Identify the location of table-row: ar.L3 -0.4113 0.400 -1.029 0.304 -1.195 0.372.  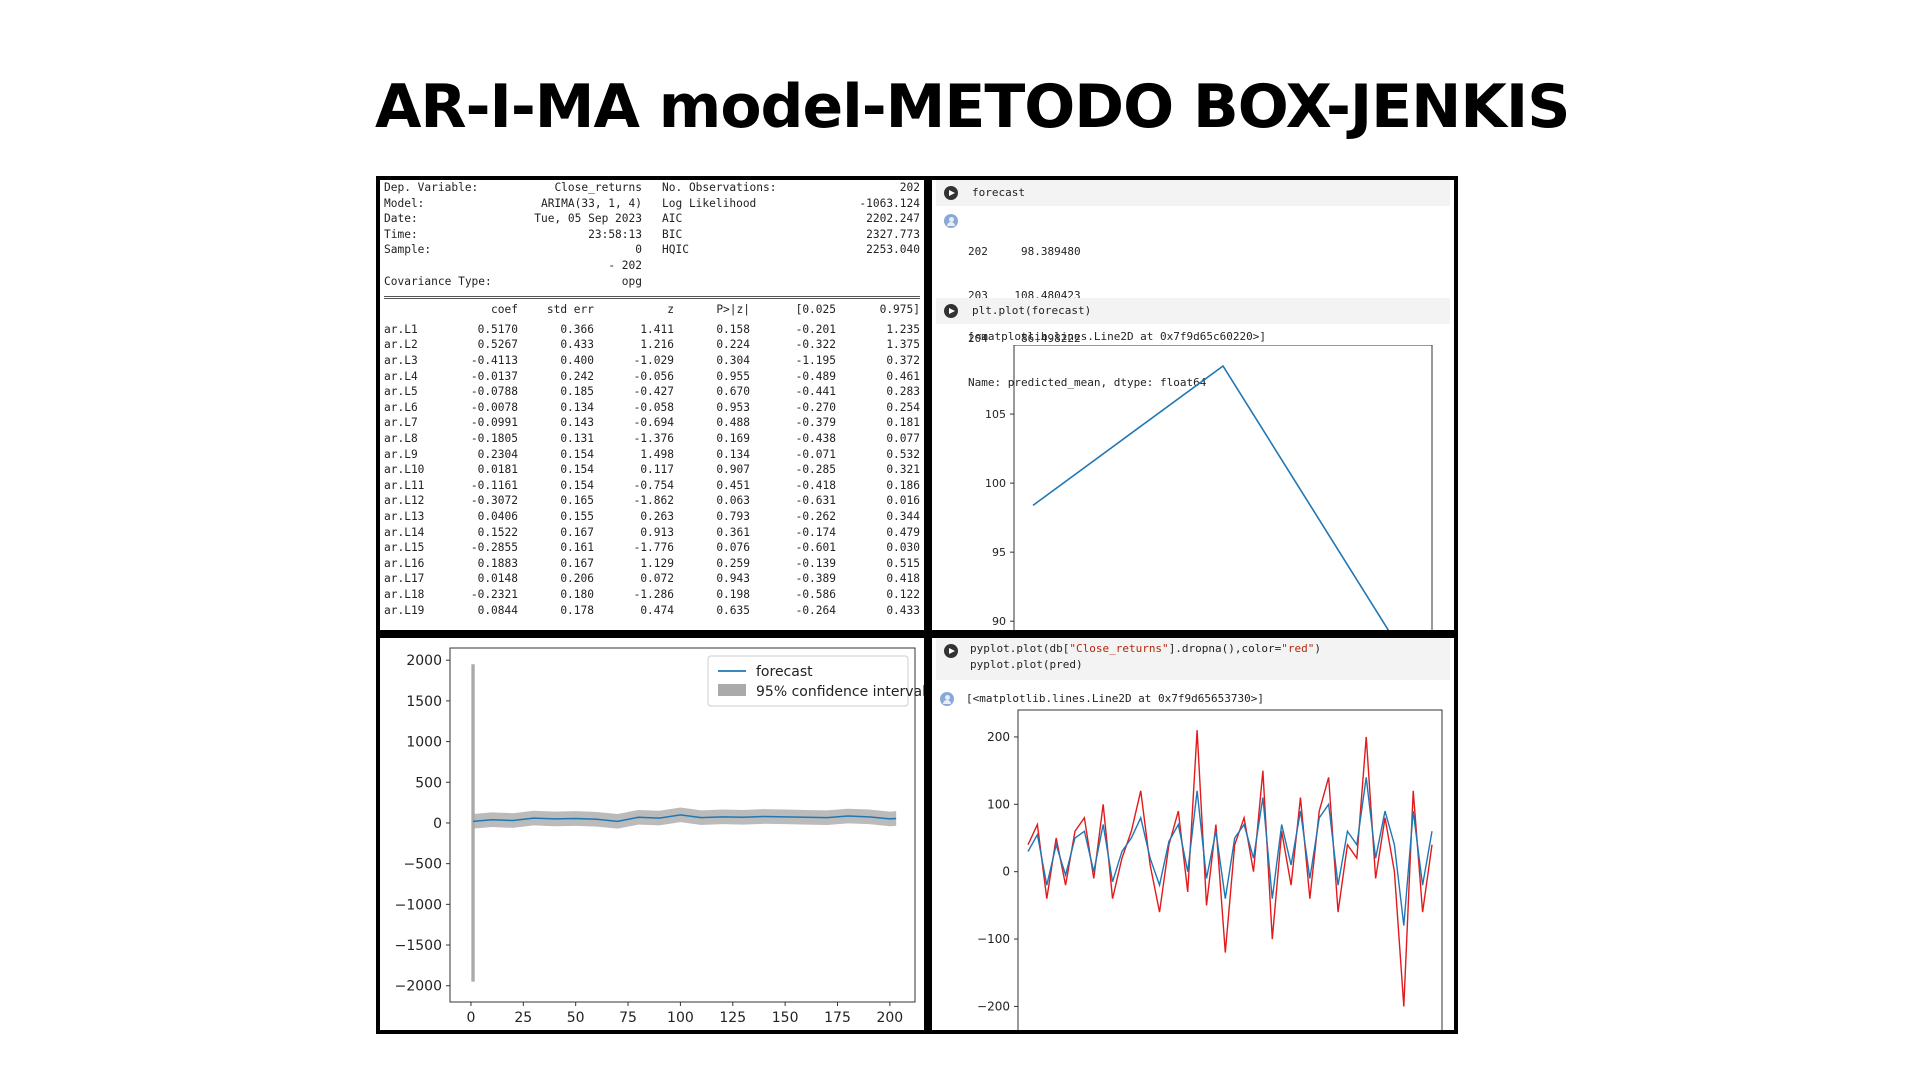
(652, 362).